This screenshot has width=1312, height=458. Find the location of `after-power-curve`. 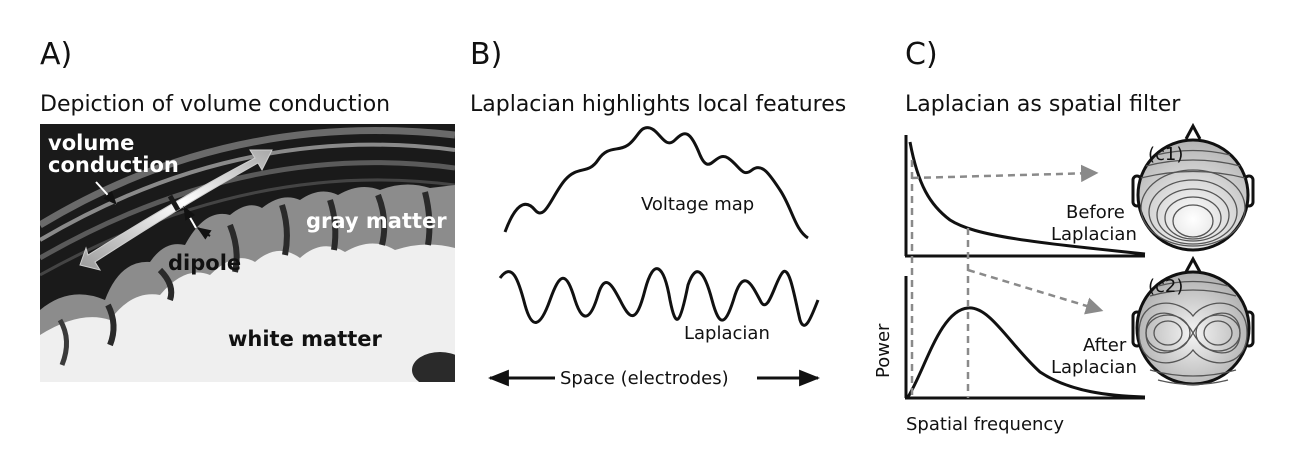

after-power-curve is located at coordinates (1026, 352).